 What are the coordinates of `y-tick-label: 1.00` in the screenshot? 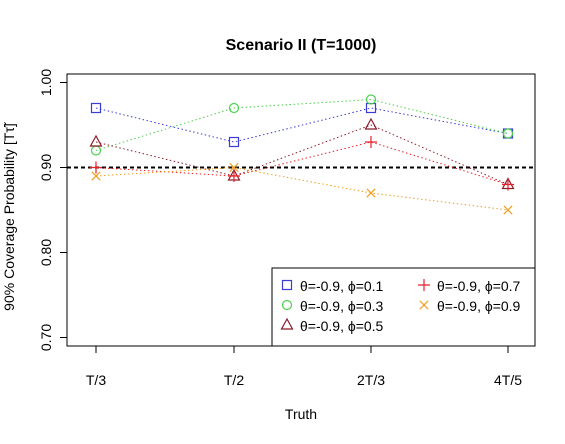 It's located at (46, 82).